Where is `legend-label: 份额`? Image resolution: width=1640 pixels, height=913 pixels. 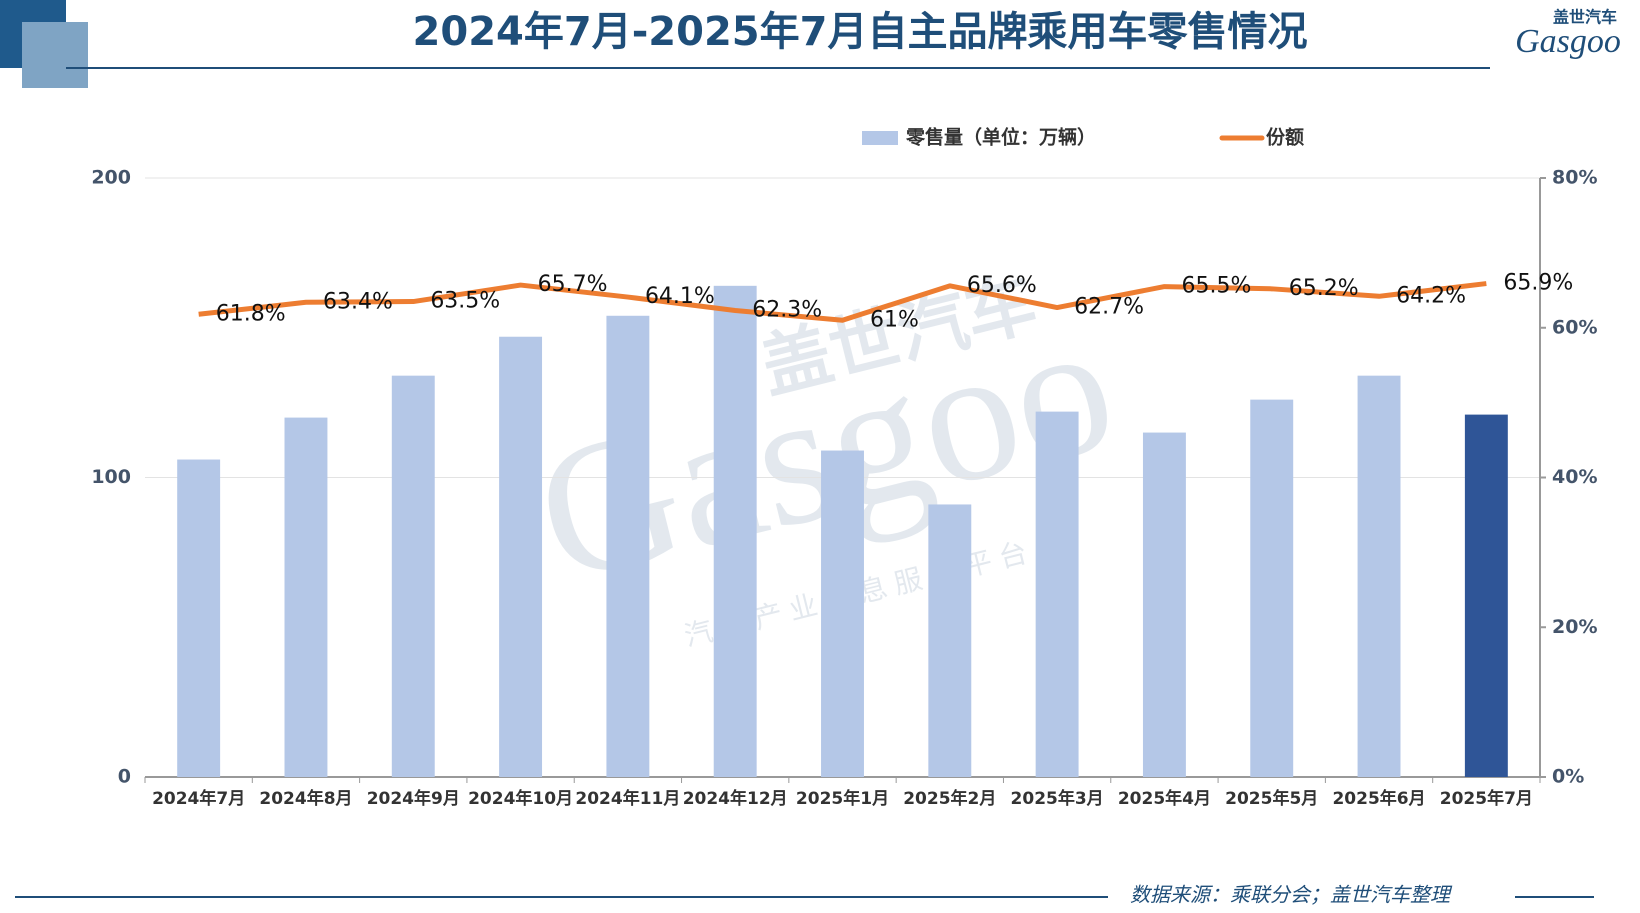
legend-label: 份额 is located at coordinates (1285, 137).